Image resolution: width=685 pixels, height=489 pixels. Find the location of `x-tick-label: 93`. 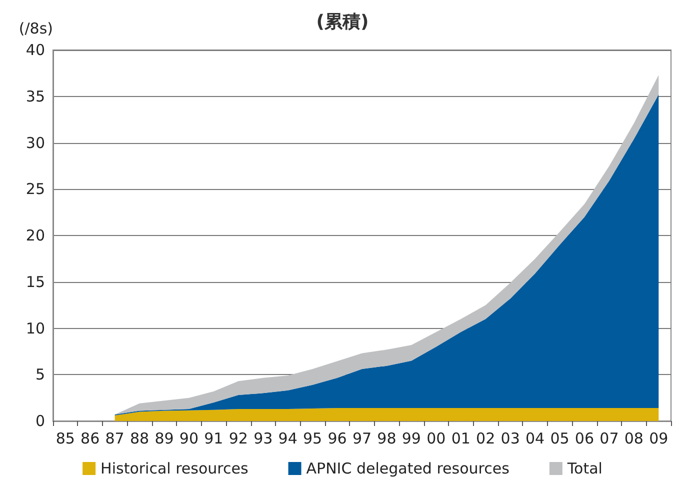

x-tick-label: 93 is located at coordinates (263, 439).